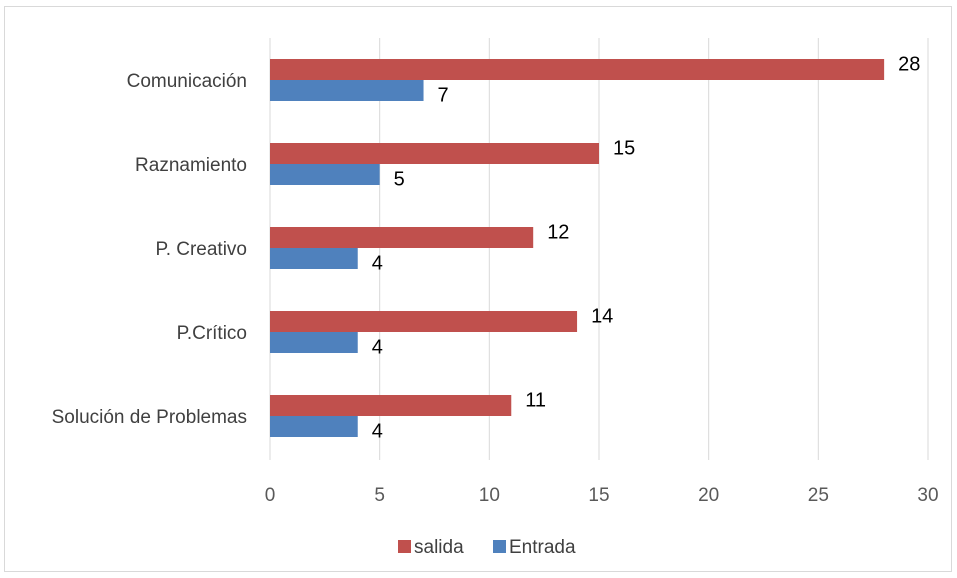  Describe the element at coordinates (439, 547) in the screenshot. I see `legend-label: salida` at that location.